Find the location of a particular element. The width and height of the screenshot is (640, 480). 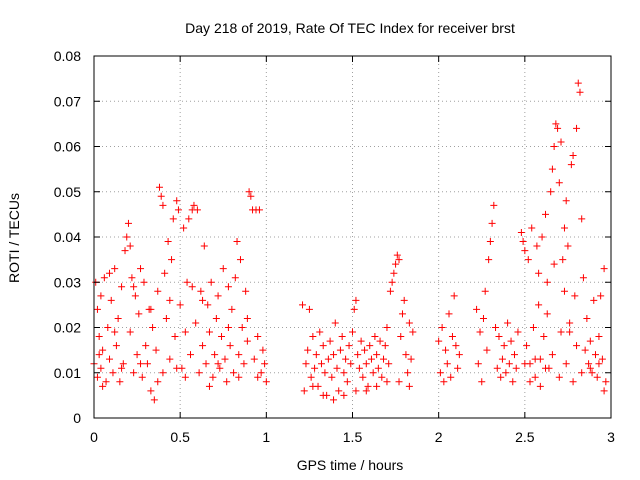

x-tick-label: 2.5 is located at coordinates (525, 437).